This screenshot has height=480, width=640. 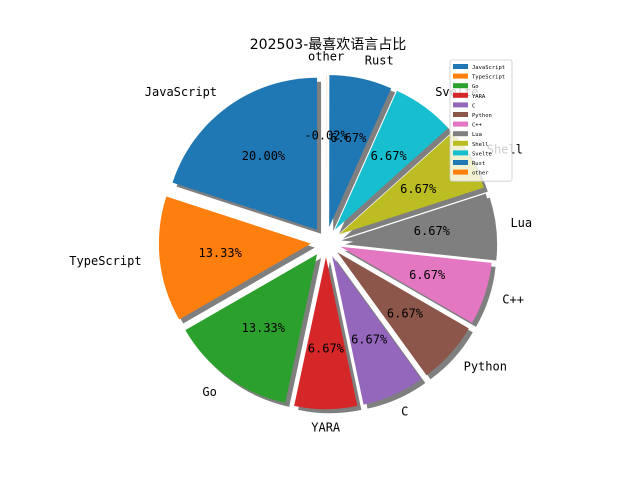 I want to click on legend-label-lua: Lua, so click(x=477, y=135).